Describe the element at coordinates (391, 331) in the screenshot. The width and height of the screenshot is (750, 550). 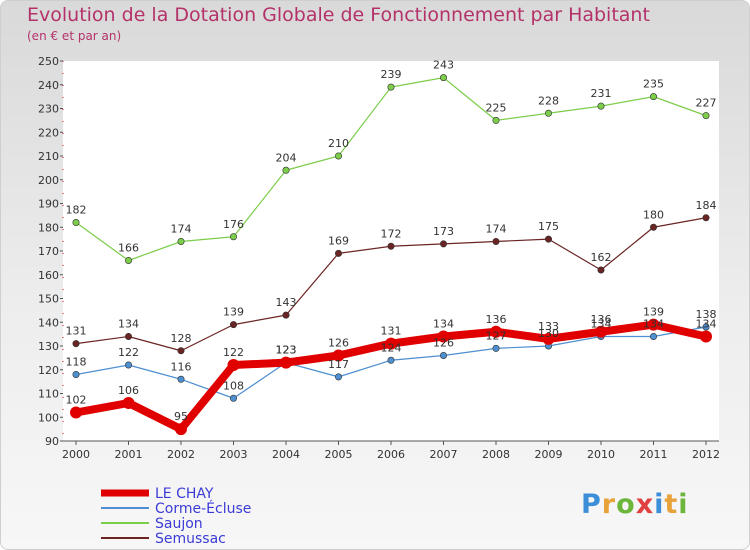
I see `data-label: 131` at that location.